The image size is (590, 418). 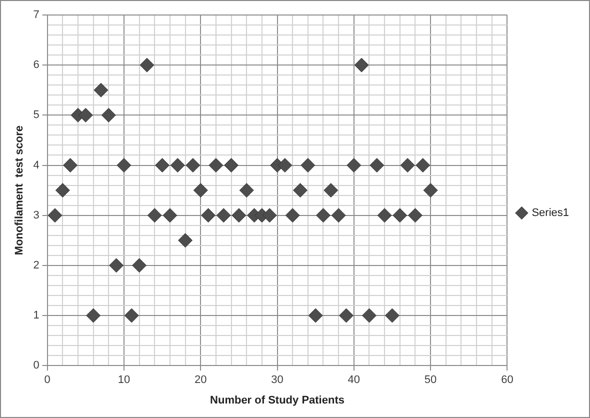 I want to click on y-tick-label: 3, so click(x=36, y=215).